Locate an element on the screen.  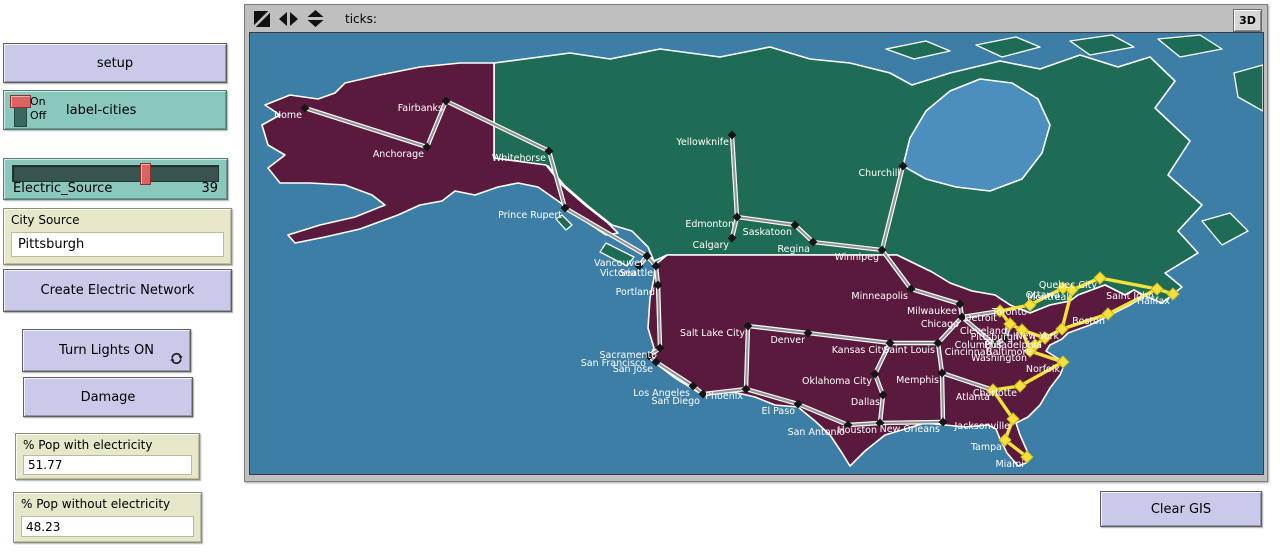
city-node-memphis is located at coordinates (942, 373).